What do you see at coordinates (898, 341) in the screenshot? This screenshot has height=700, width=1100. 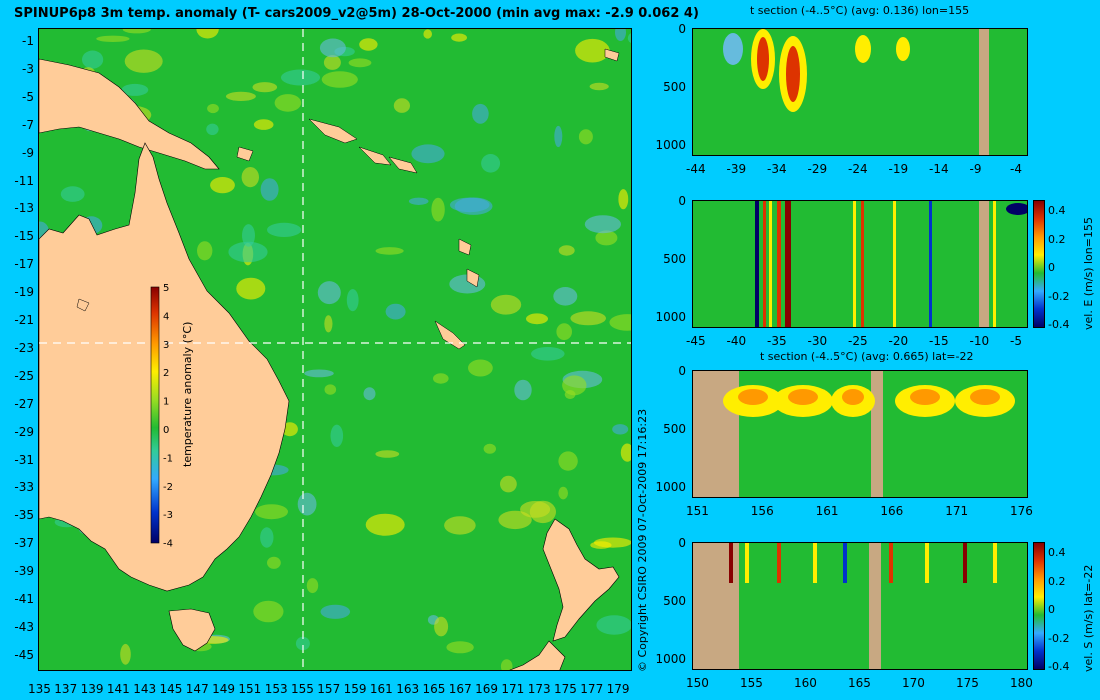 I see `section-x-tick: -20` at bounding box center [898, 341].